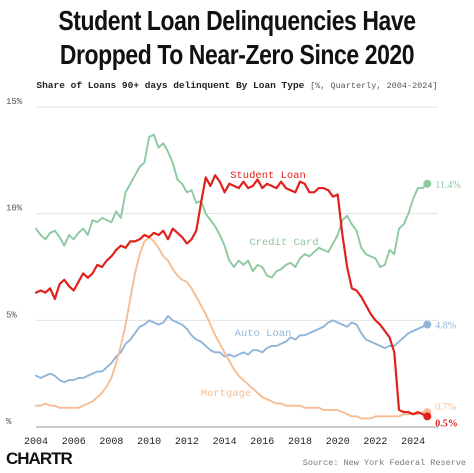 The height and width of the screenshot is (473, 474). Describe the element at coordinates (232, 349) in the screenshot. I see `auto-loan-line` at that location.